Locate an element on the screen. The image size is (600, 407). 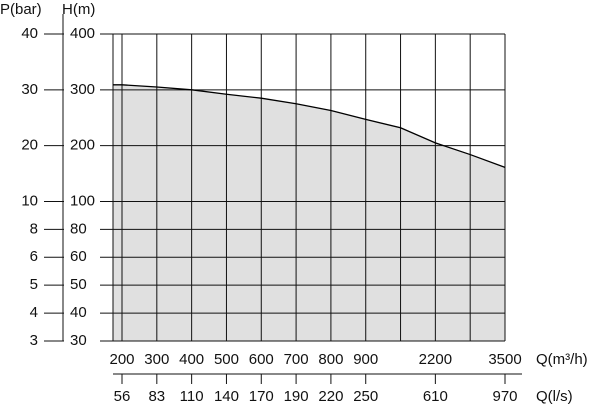
x2-tick-label: 250 is located at coordinates (365, 396).